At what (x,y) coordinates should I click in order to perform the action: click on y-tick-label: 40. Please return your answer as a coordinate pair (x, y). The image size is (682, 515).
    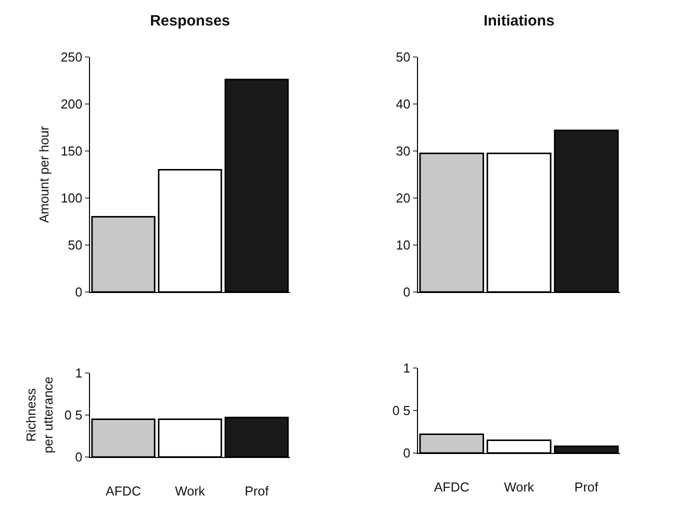
    Looking at the image, I should click on (403, 104).